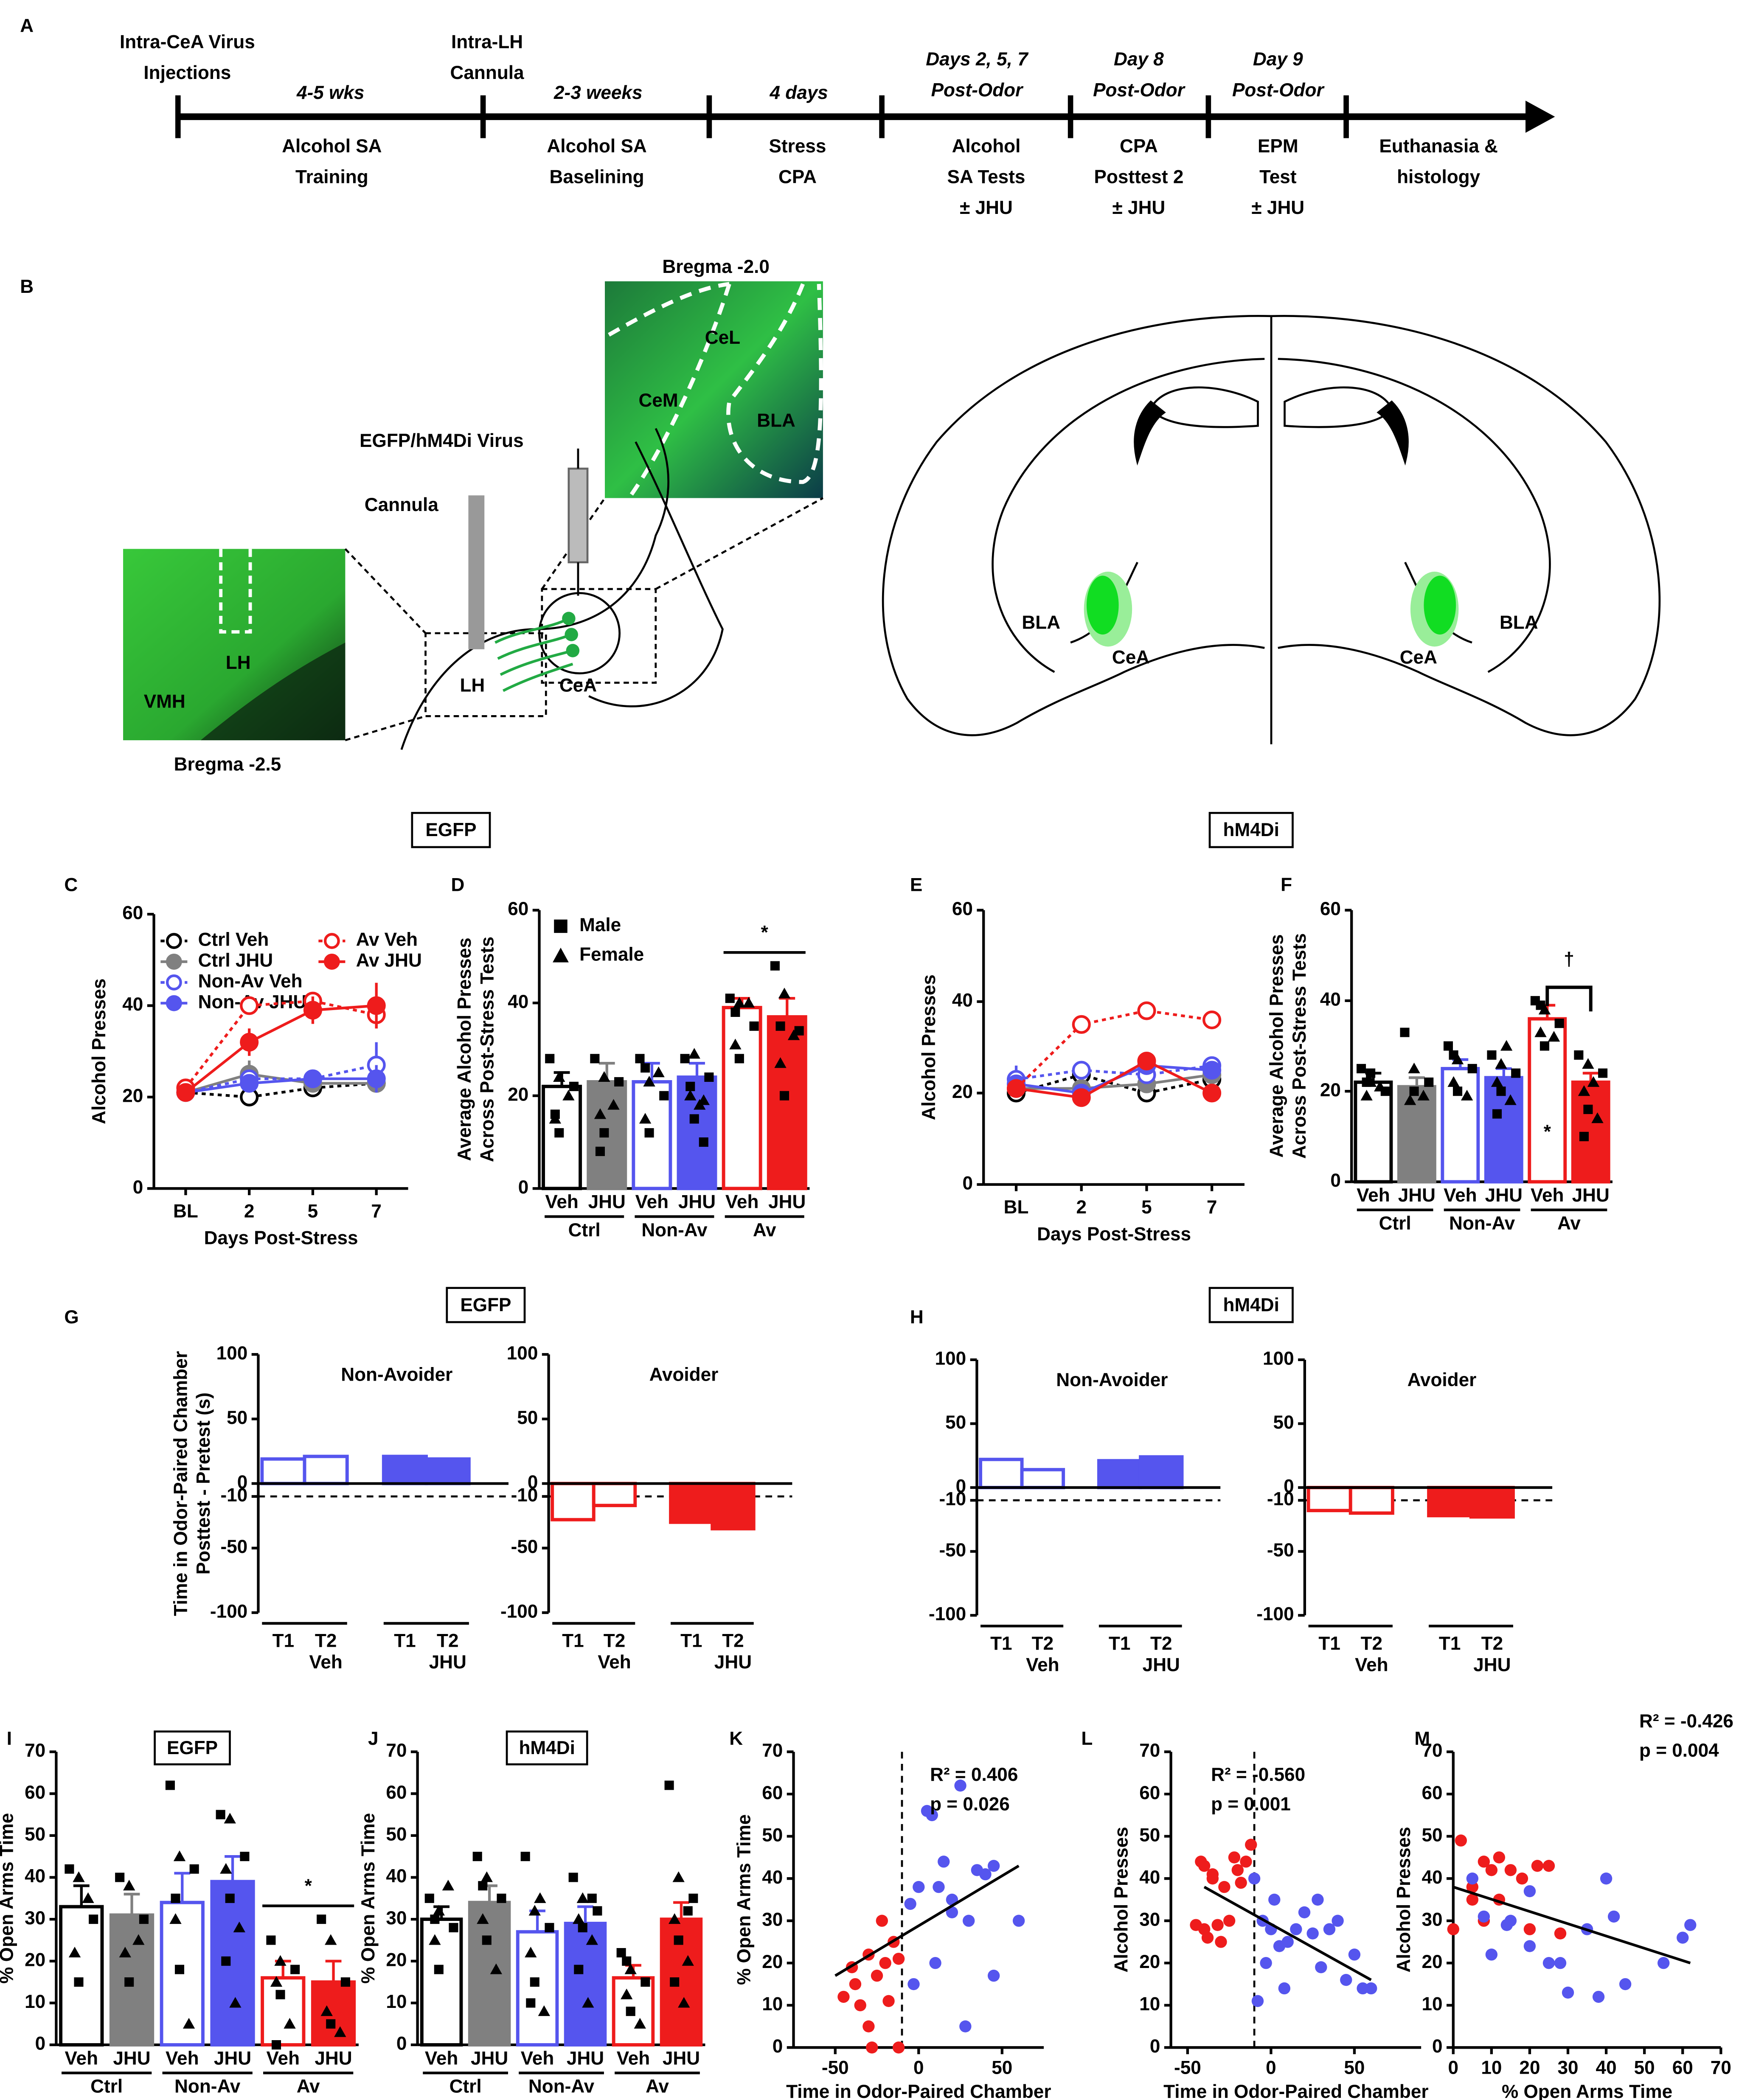 The width and height of the screenshot is (1753, 2100). Describe the element at coordinates (1149, 1919) in the screenshot. I see `y-tick-label: 30` at that location.